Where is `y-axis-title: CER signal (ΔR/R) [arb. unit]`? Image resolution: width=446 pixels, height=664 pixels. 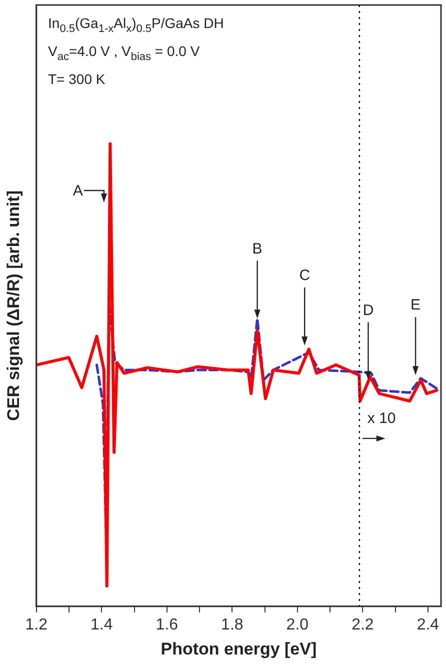 y-axis-title: CER signal (ΔR/R) [arb. unit] is located at coordinates (13, 305).